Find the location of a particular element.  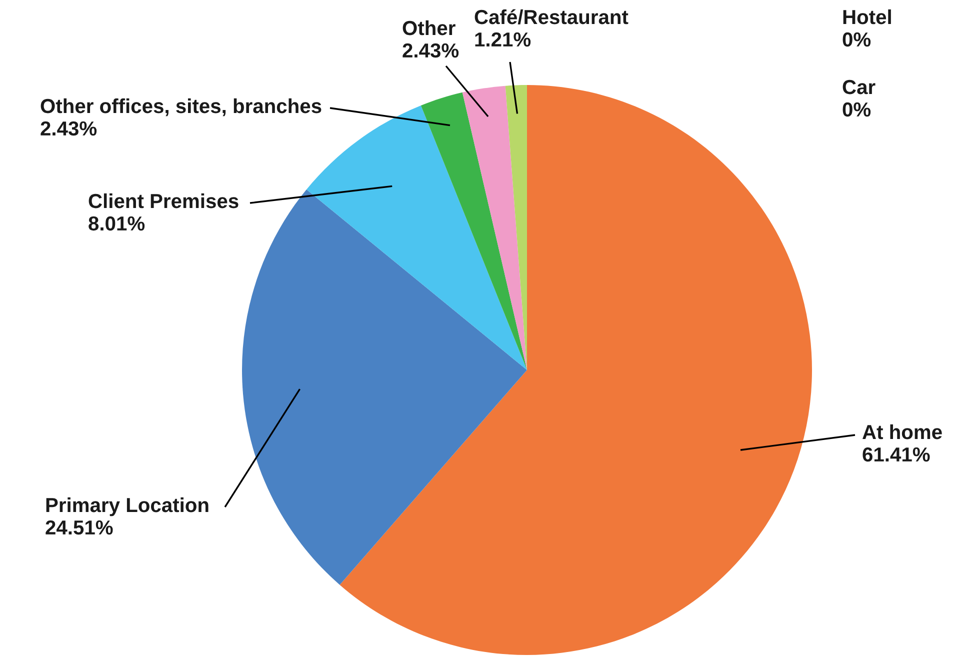

slice-label: Client Premises is located at coordinates (163, 200).